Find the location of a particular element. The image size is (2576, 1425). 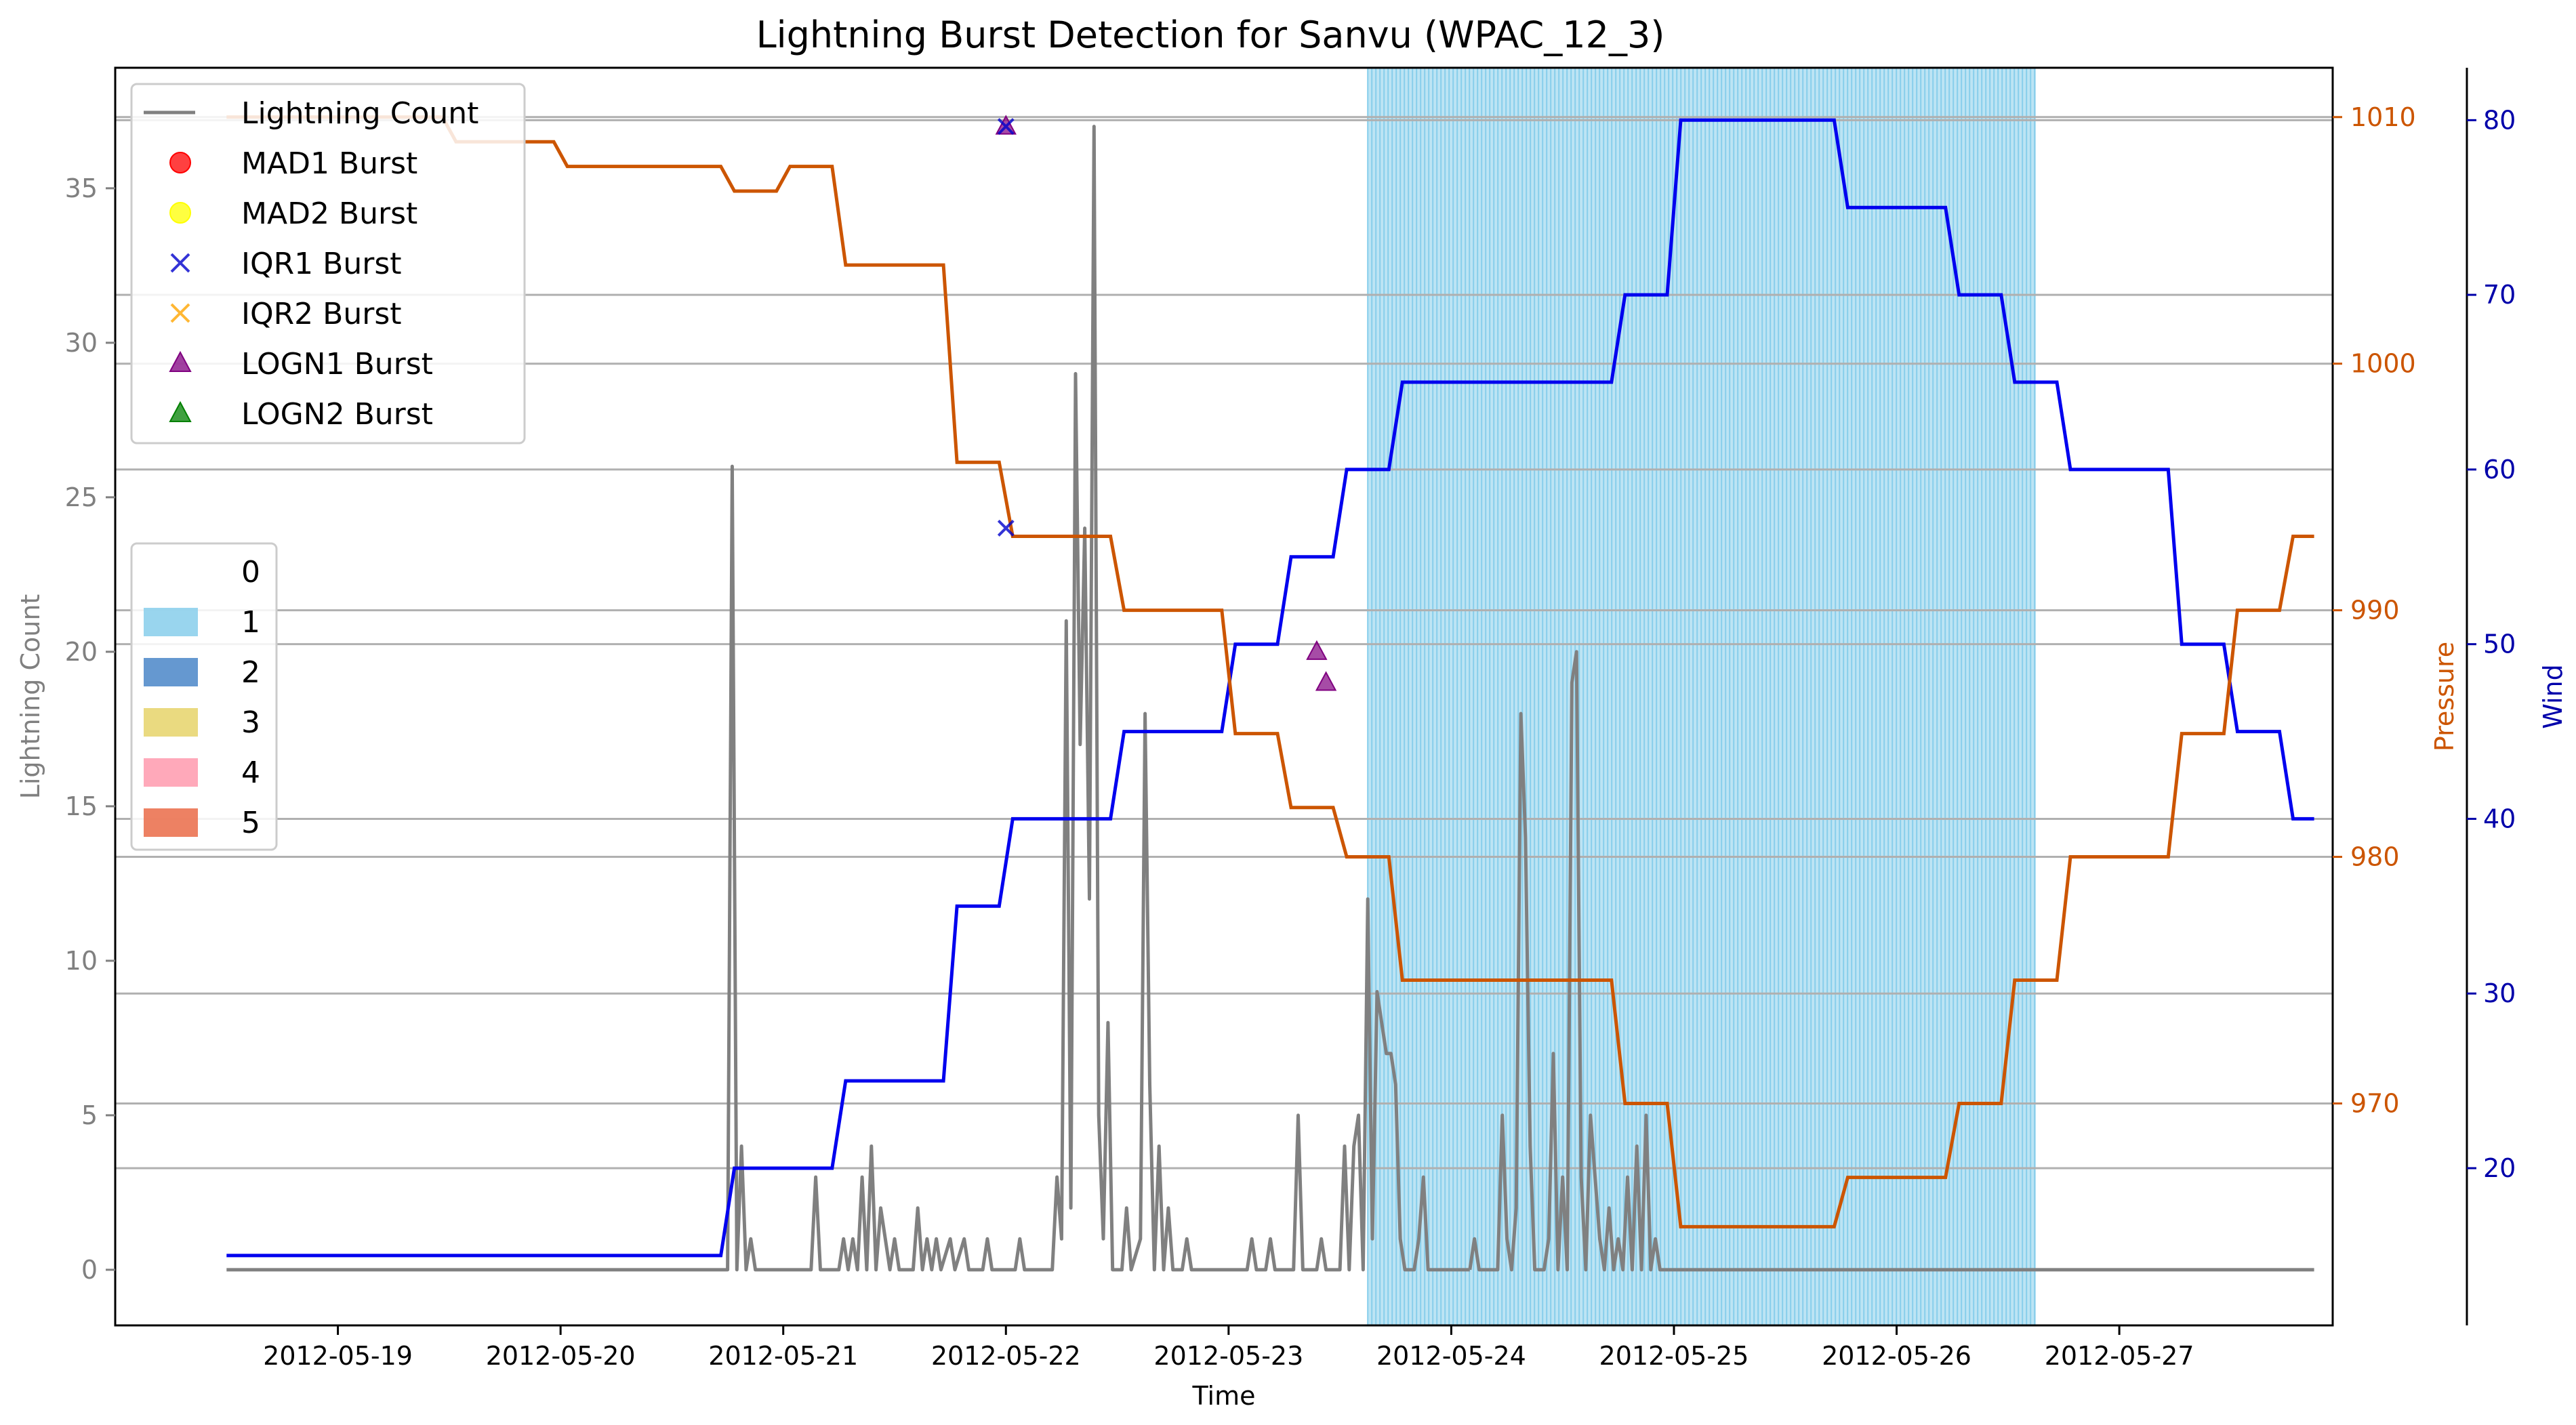

y-axis-pressure: 970 980 990 1000 1010 is located at coordinates (2375, 610).